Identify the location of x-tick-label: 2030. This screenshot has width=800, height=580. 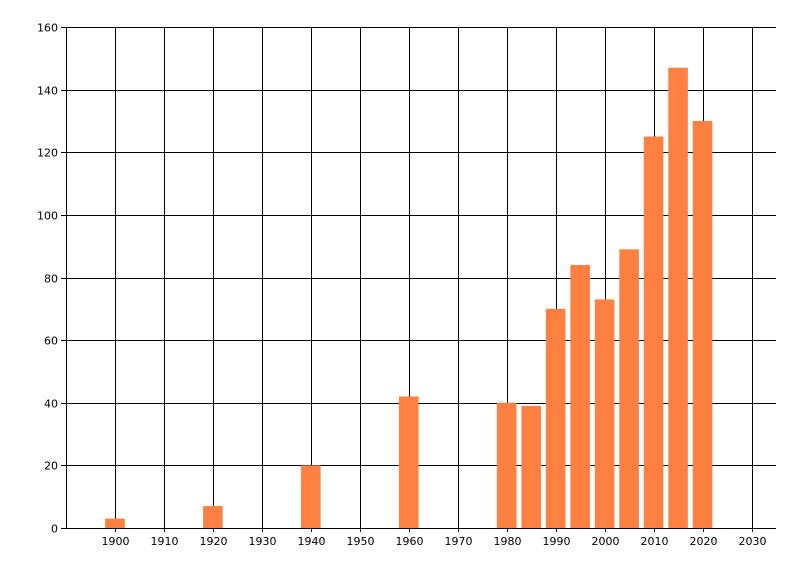
(753, 541).